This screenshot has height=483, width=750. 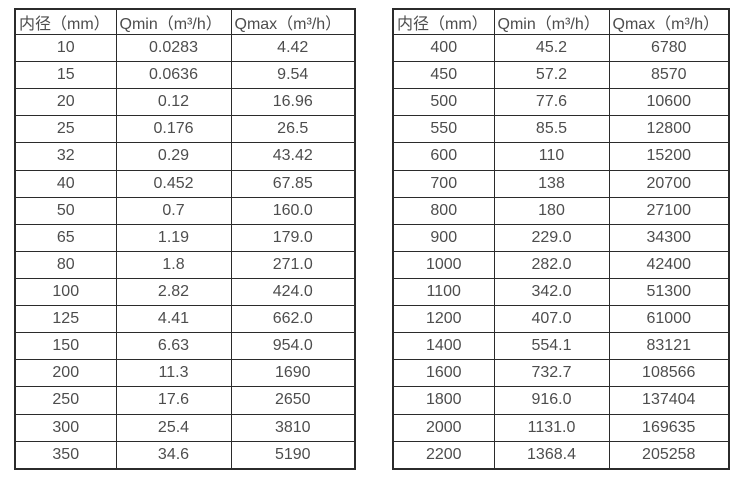 I want to click on table-row: 550 85.5 12800, so click(x=561, y=129).